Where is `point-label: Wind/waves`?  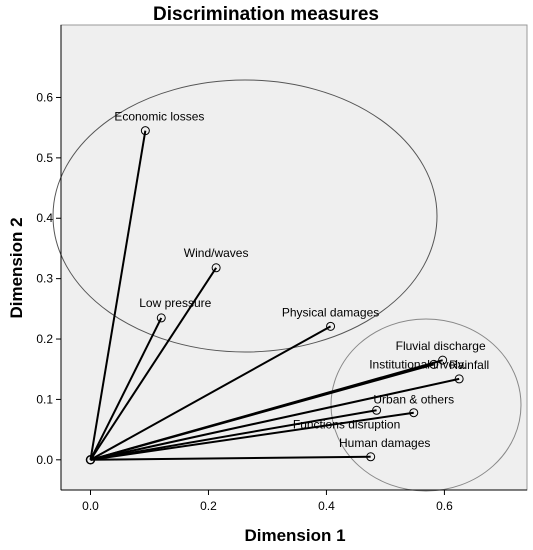 point-label: Wind/waves is located at coordinates (216, 253).